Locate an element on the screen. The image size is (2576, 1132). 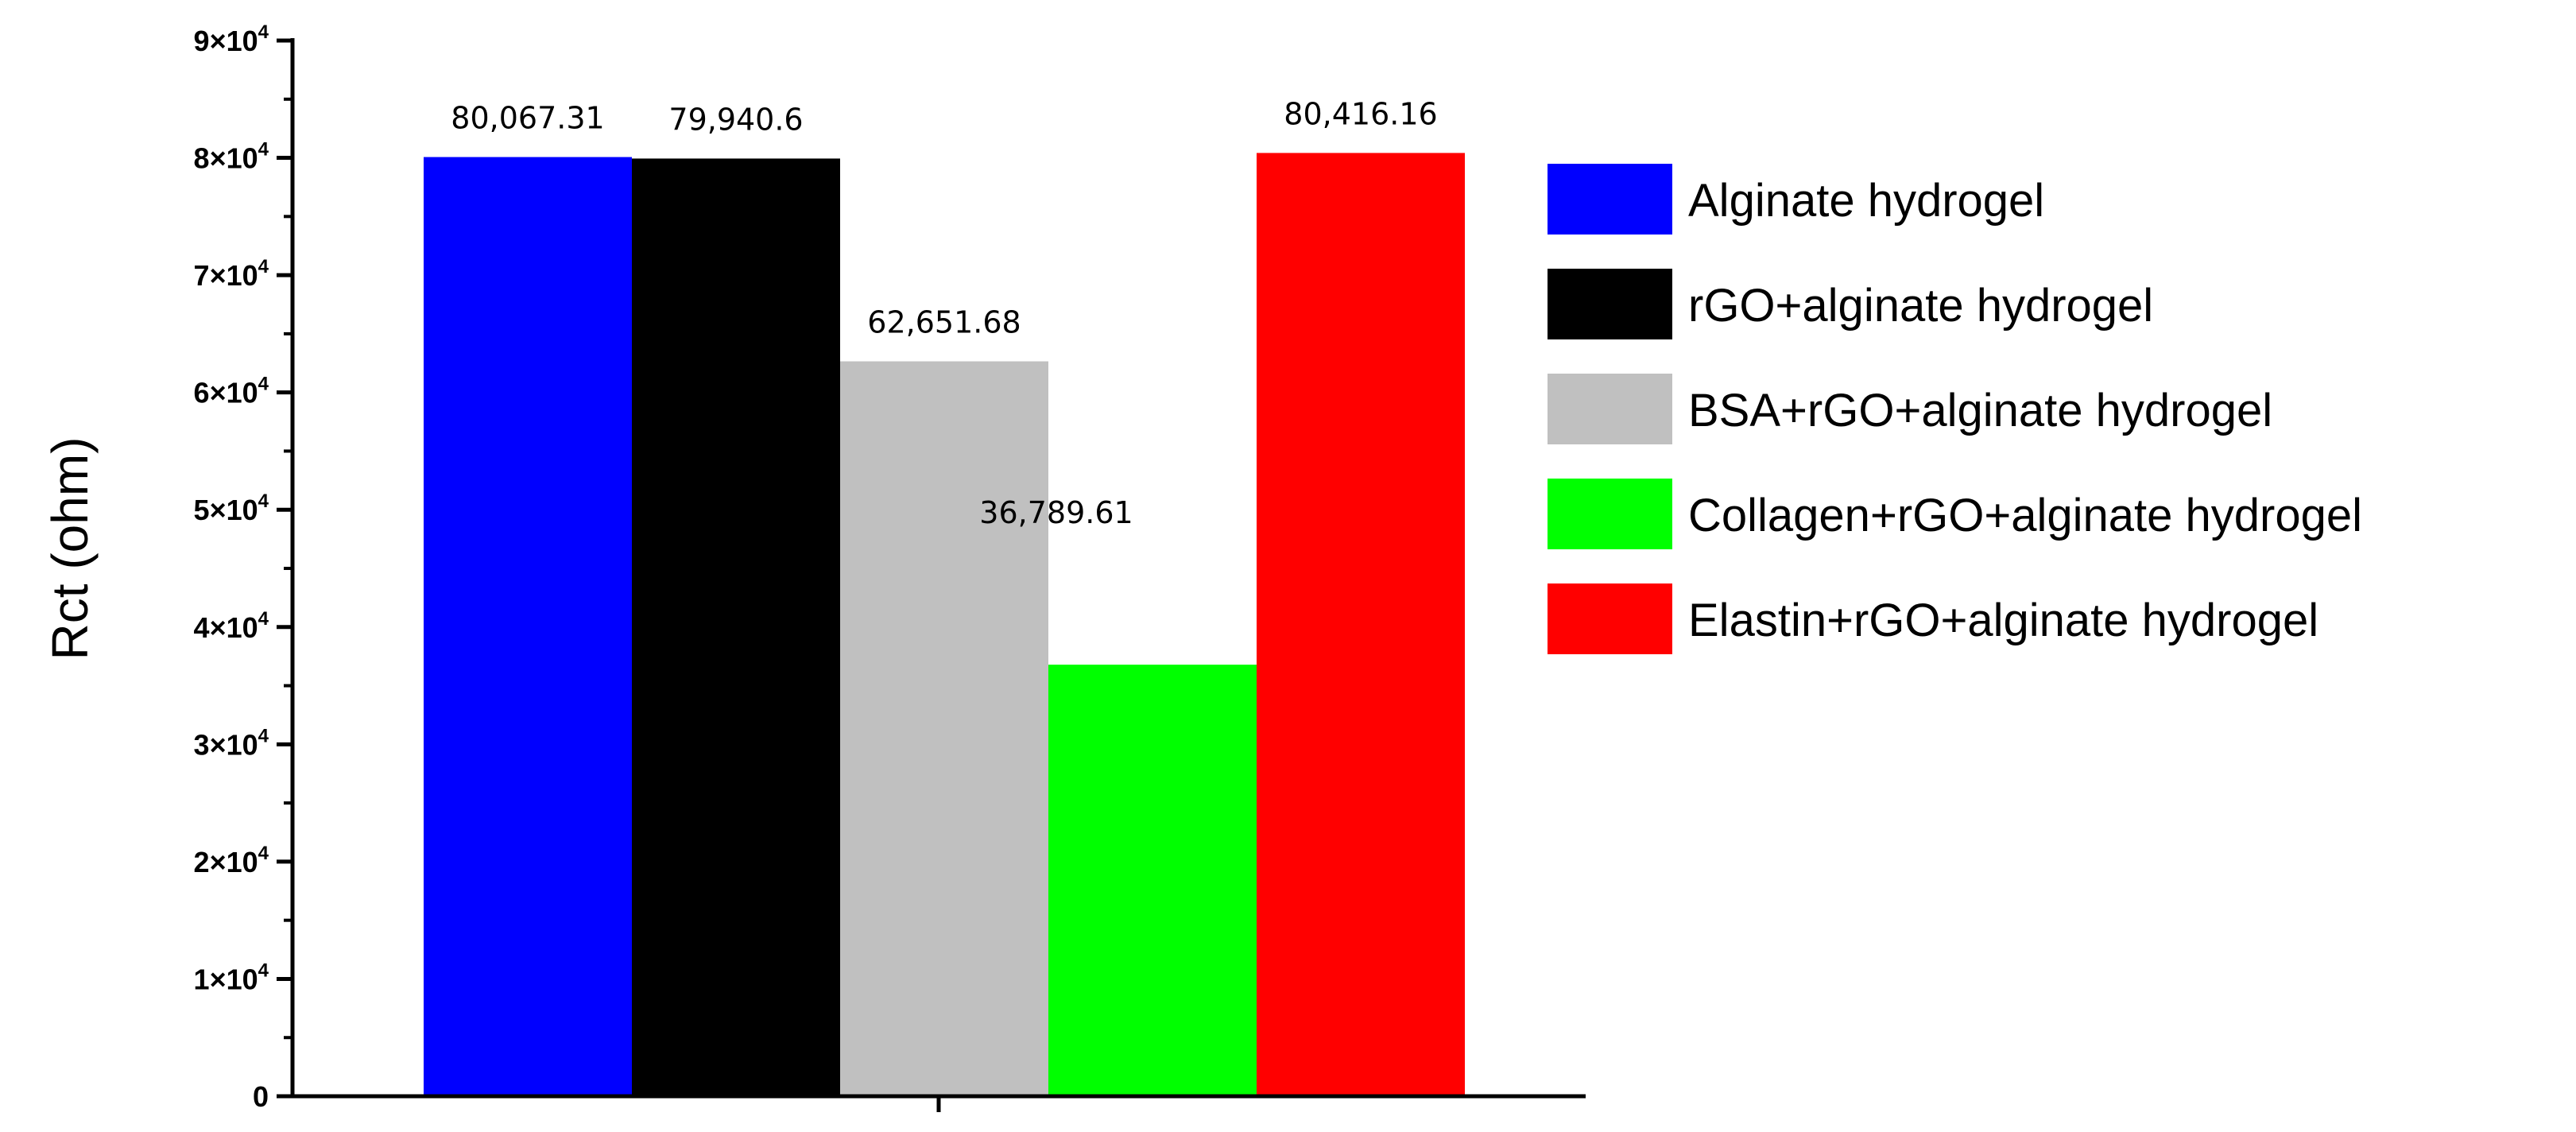
y-tick-label: 9×10⁴ is located at coordinates (231, 39).